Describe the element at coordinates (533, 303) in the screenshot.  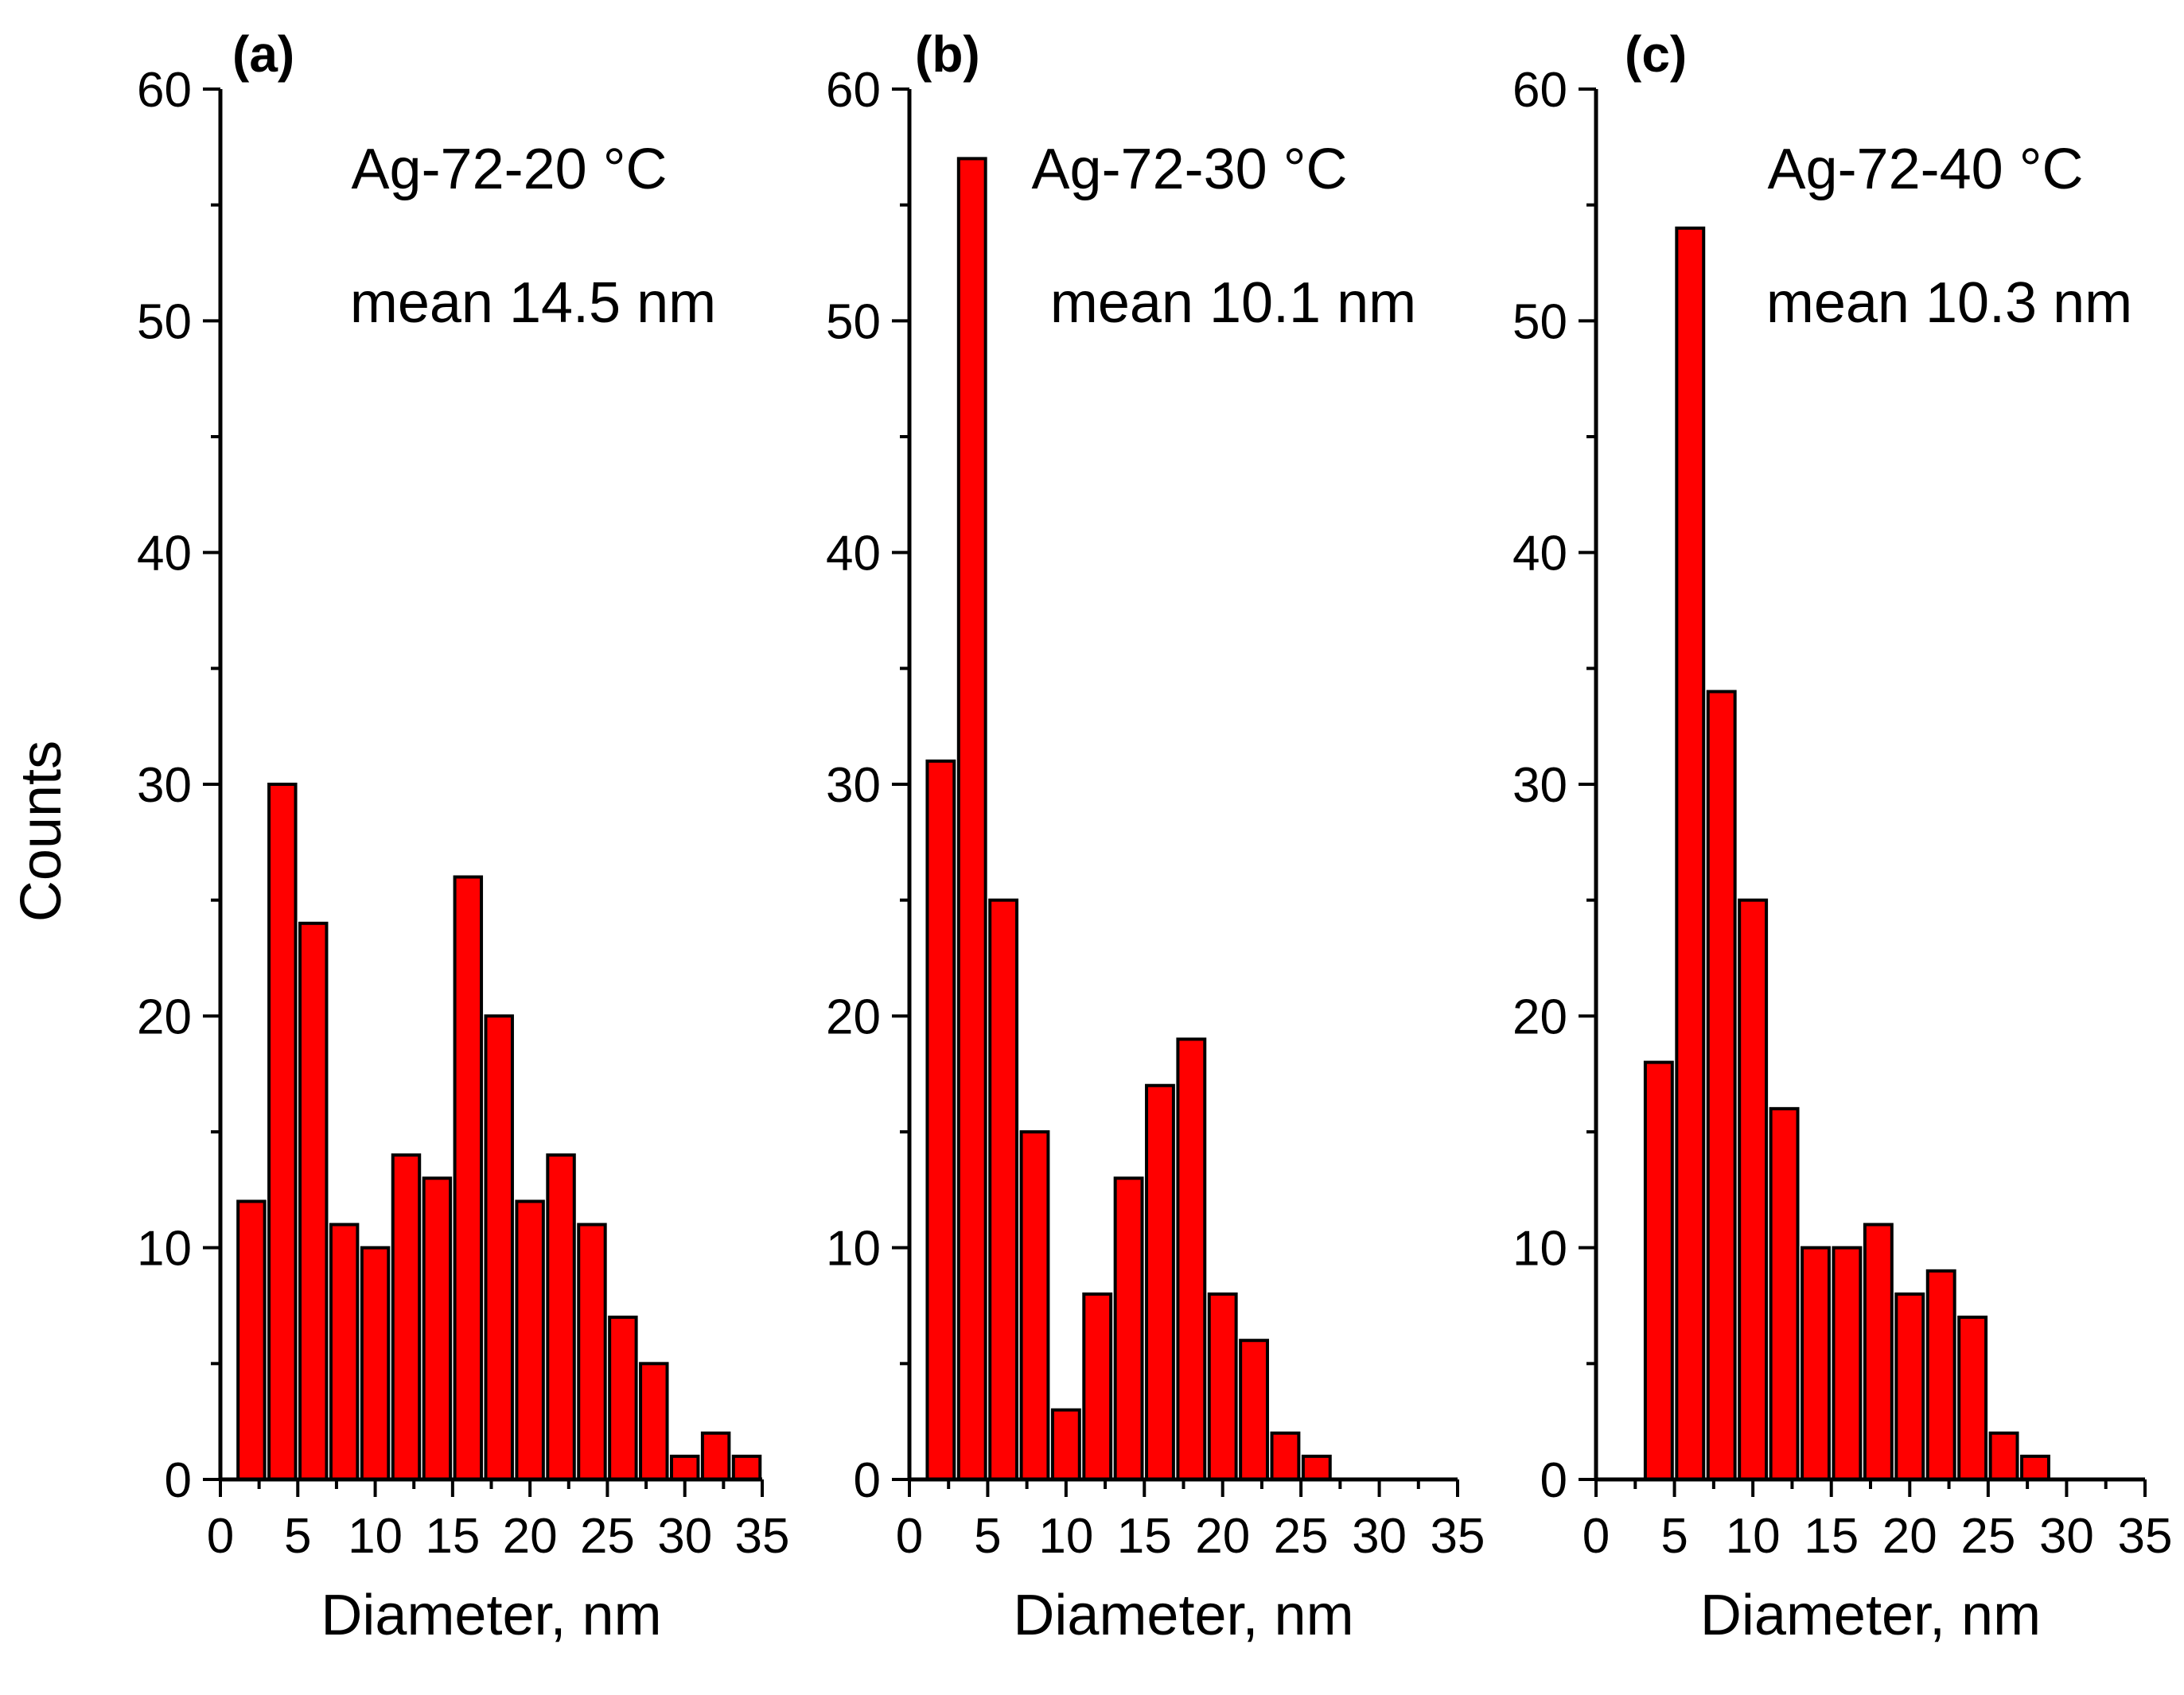
I see `mean-annotation: mean 14.5 nm` at that location.